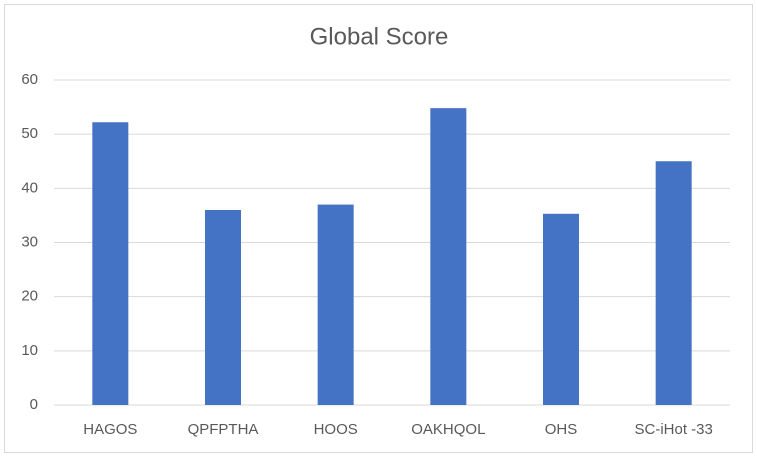  I want to click on chart-title: Global Score, so click(379, 36).